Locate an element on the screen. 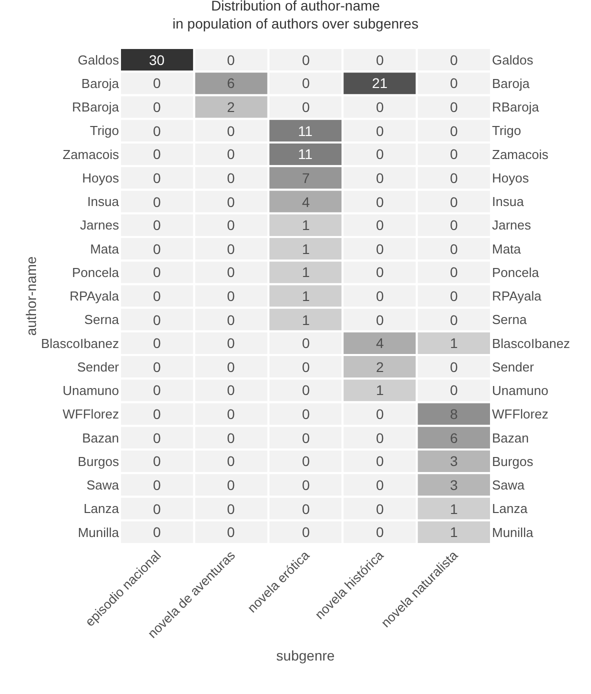 The height and width of the screenshot is (694, 591). data-label: 11 is located at coordinates (305, 131).